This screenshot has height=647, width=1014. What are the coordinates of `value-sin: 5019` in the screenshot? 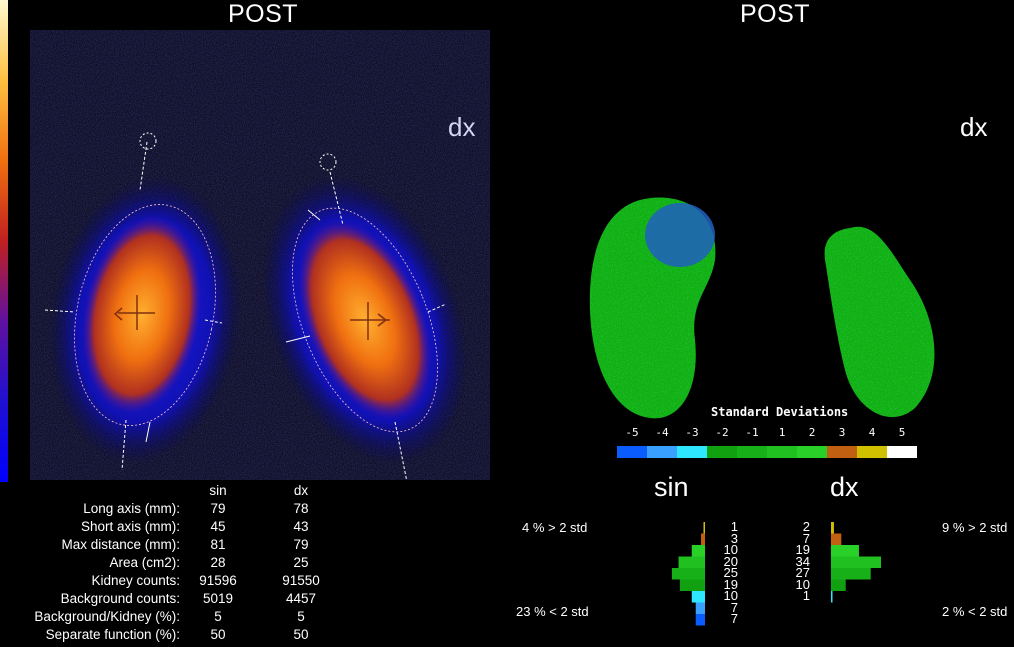 It's located at (218, 598).